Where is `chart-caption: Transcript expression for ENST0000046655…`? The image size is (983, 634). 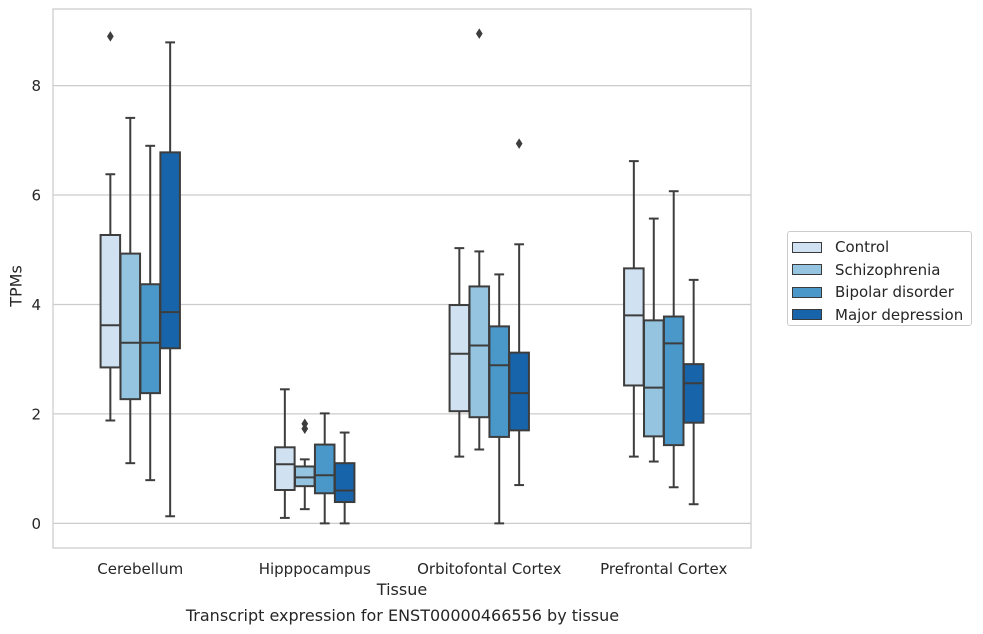
chart-caption: Transcript expression for ENST0000046655… is located at coordinates (402, 615).